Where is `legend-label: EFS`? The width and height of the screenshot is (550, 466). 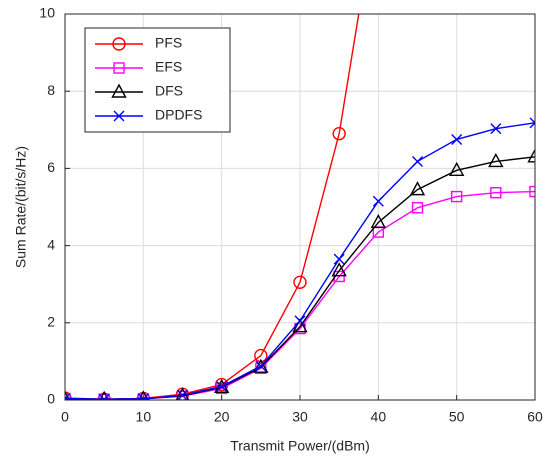 legend-label: EFS is located at coordinates (168, 67).